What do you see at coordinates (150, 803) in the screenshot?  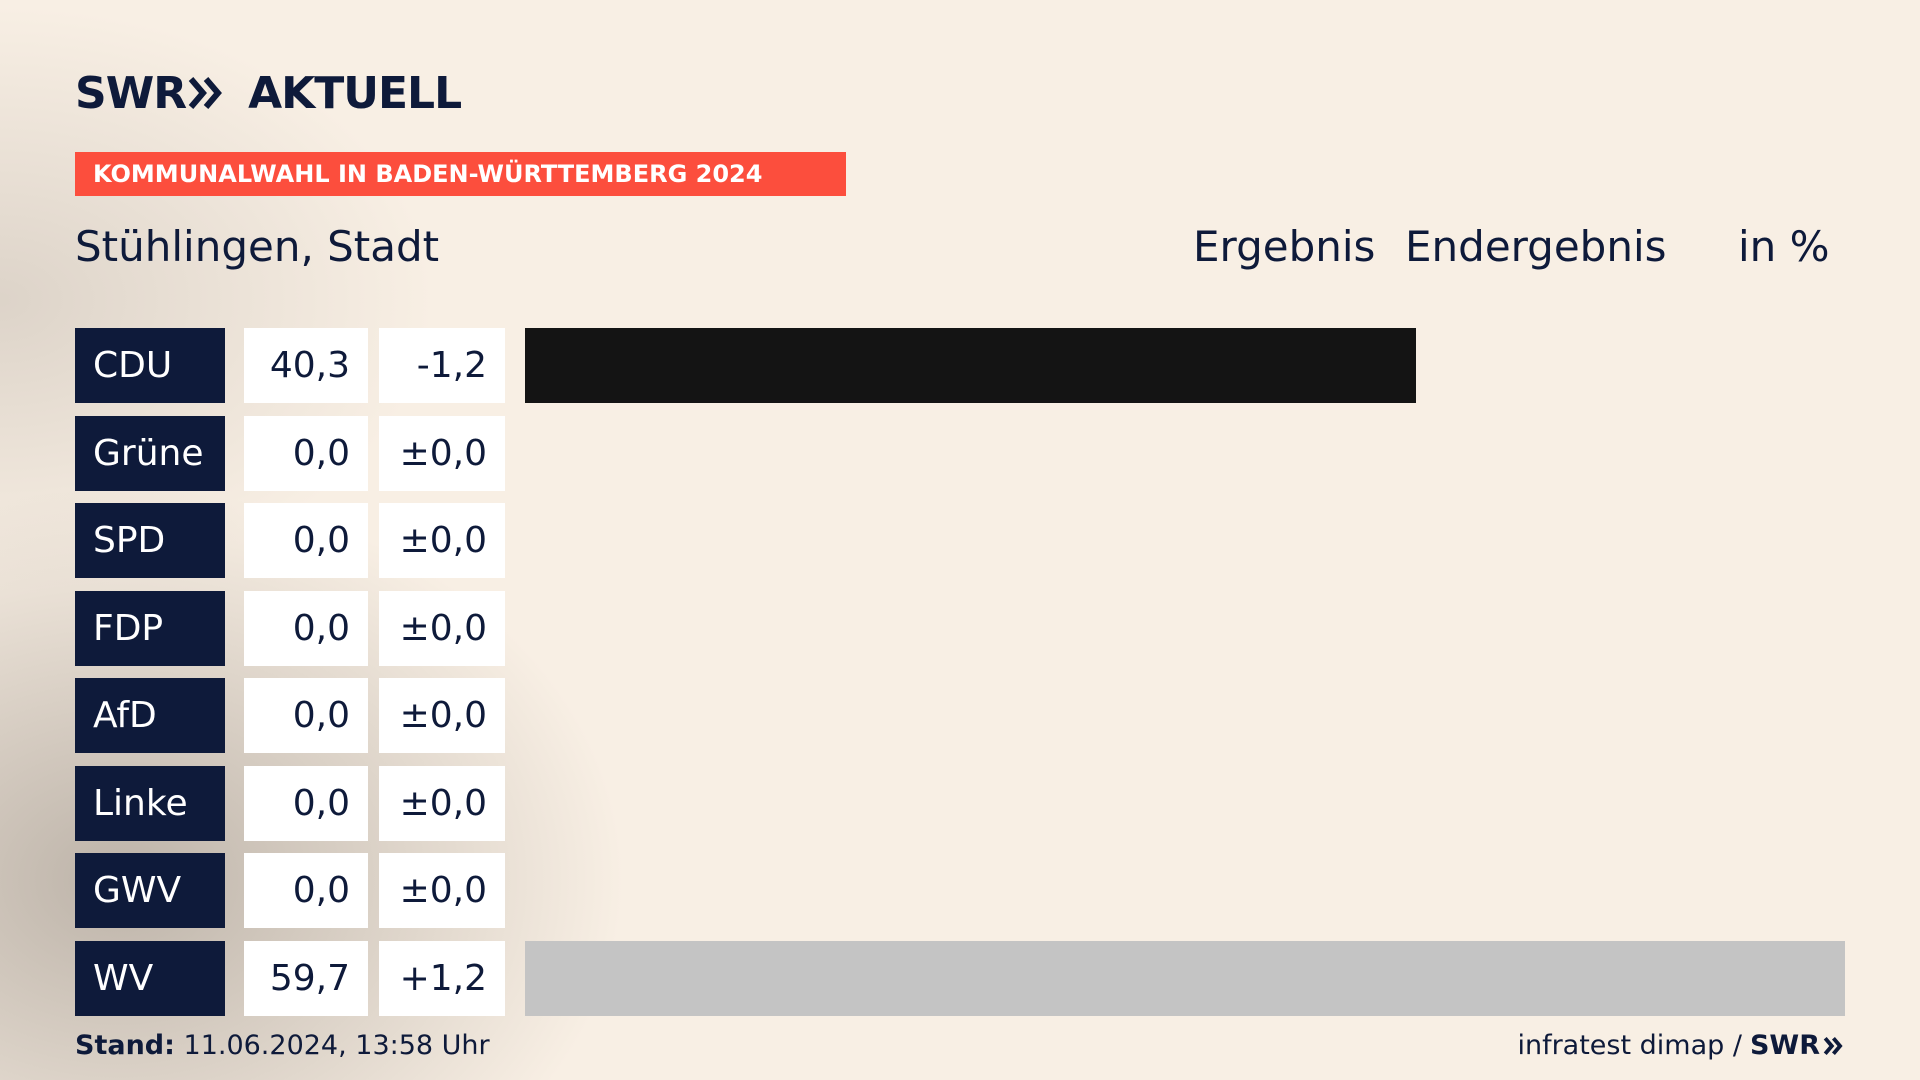 I see `party-label: Linke` at bounding box center [150, 803].